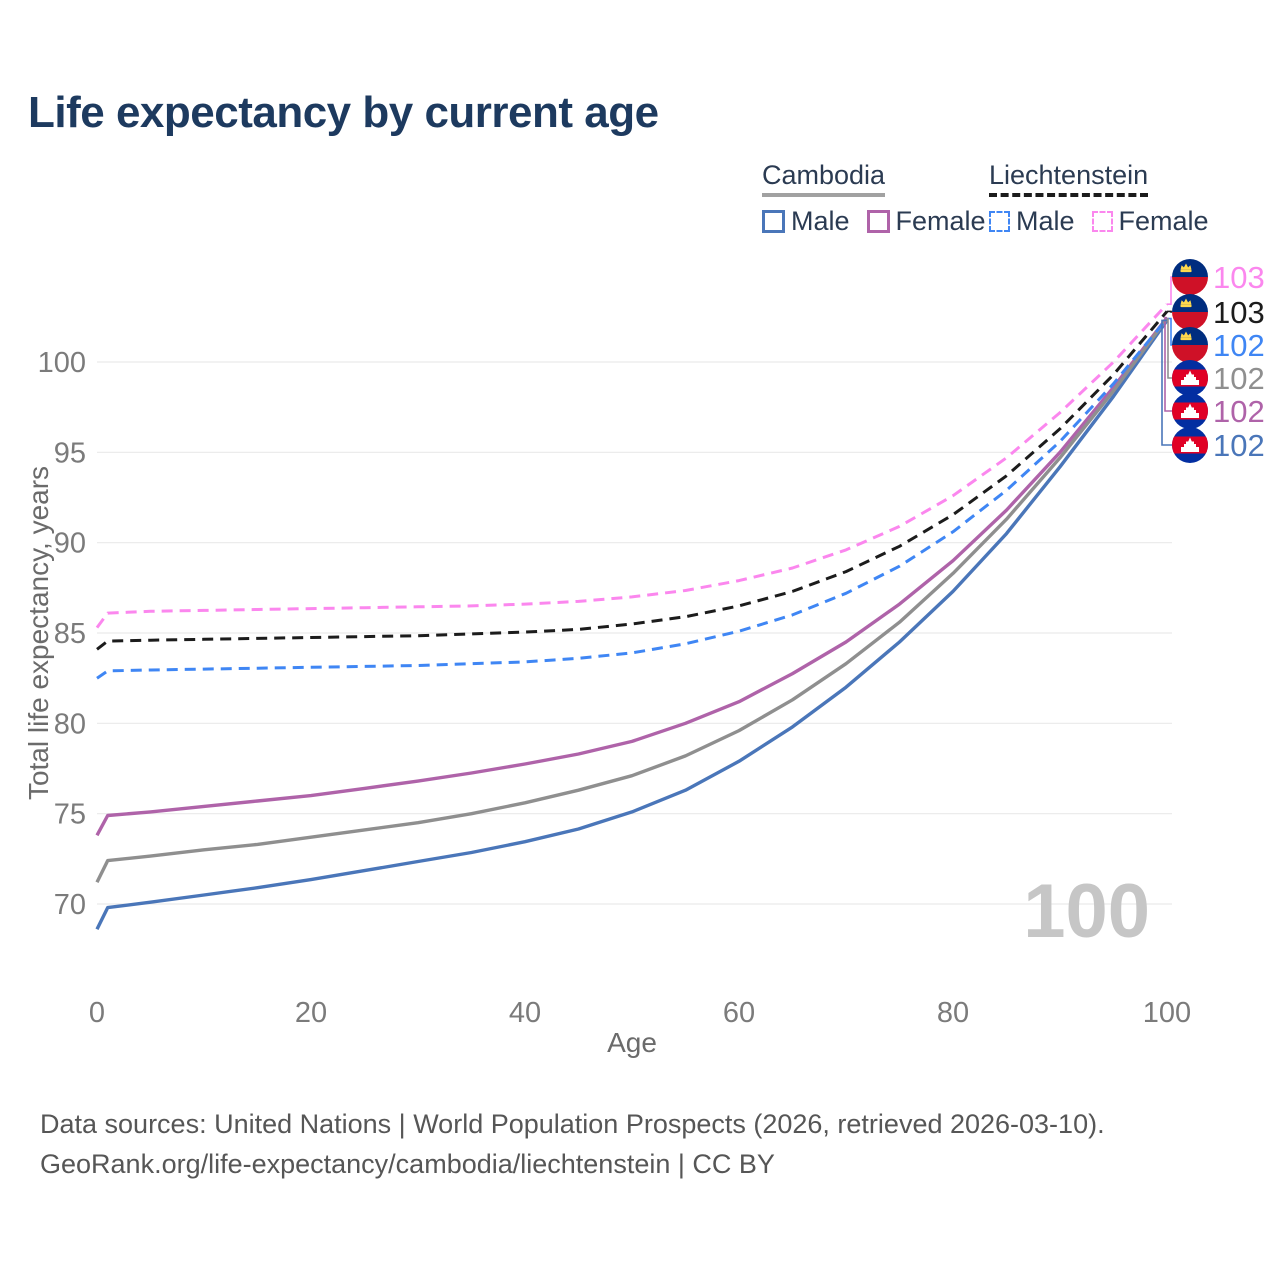  I want to click on x-tick-label: 60, so click(739, 1013).